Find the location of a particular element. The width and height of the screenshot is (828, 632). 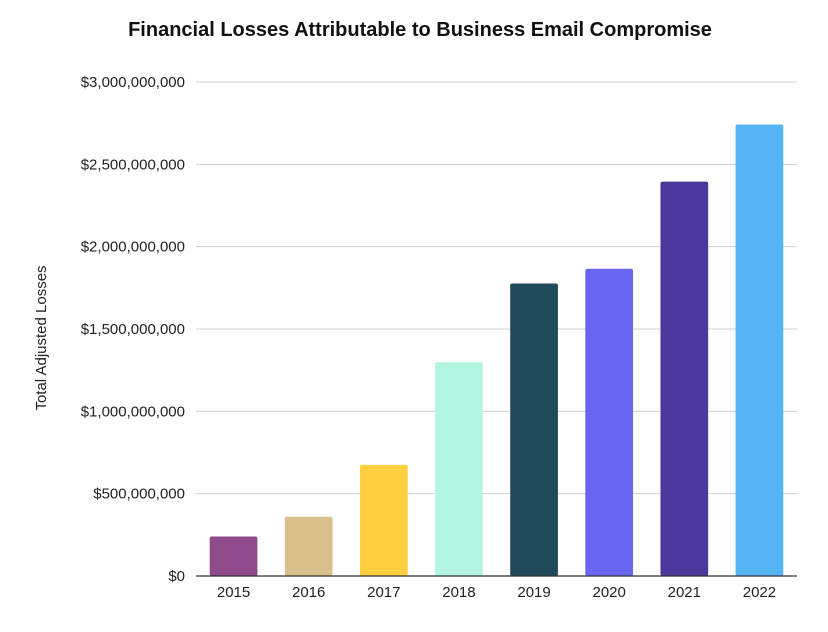

y-tick-label: $500,000,000 is located at coordinates (139, 494).